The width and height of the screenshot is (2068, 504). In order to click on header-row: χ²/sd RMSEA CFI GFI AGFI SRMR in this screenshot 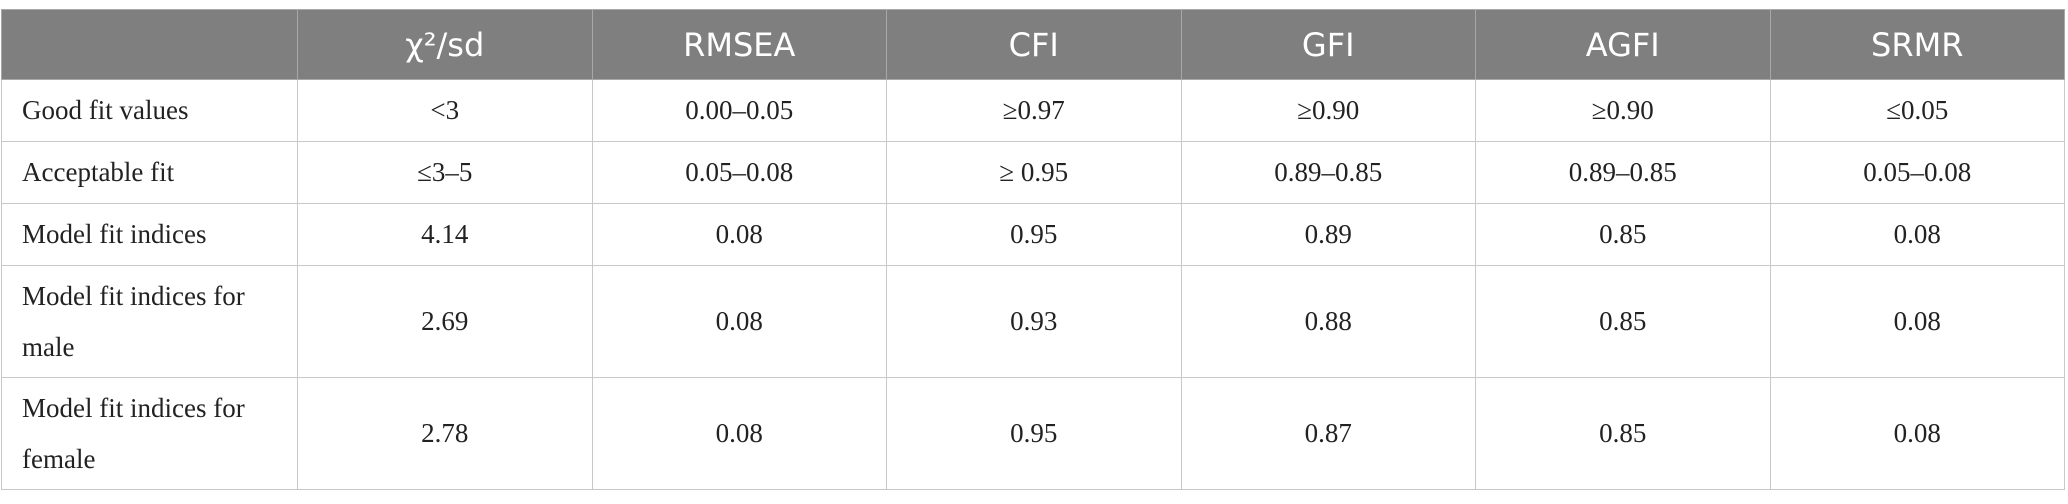, I will do `click(1033, 44)`.